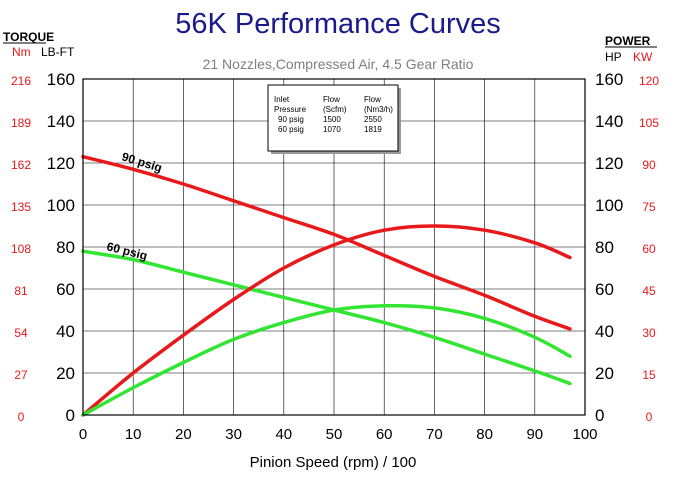 Image resolution: width=677 pixels, height=478 pixels. What do you see at coordinates (65, 373) in the screenshot?
I see `y-left-tick-label: 20` at bounding box center [65, 373].